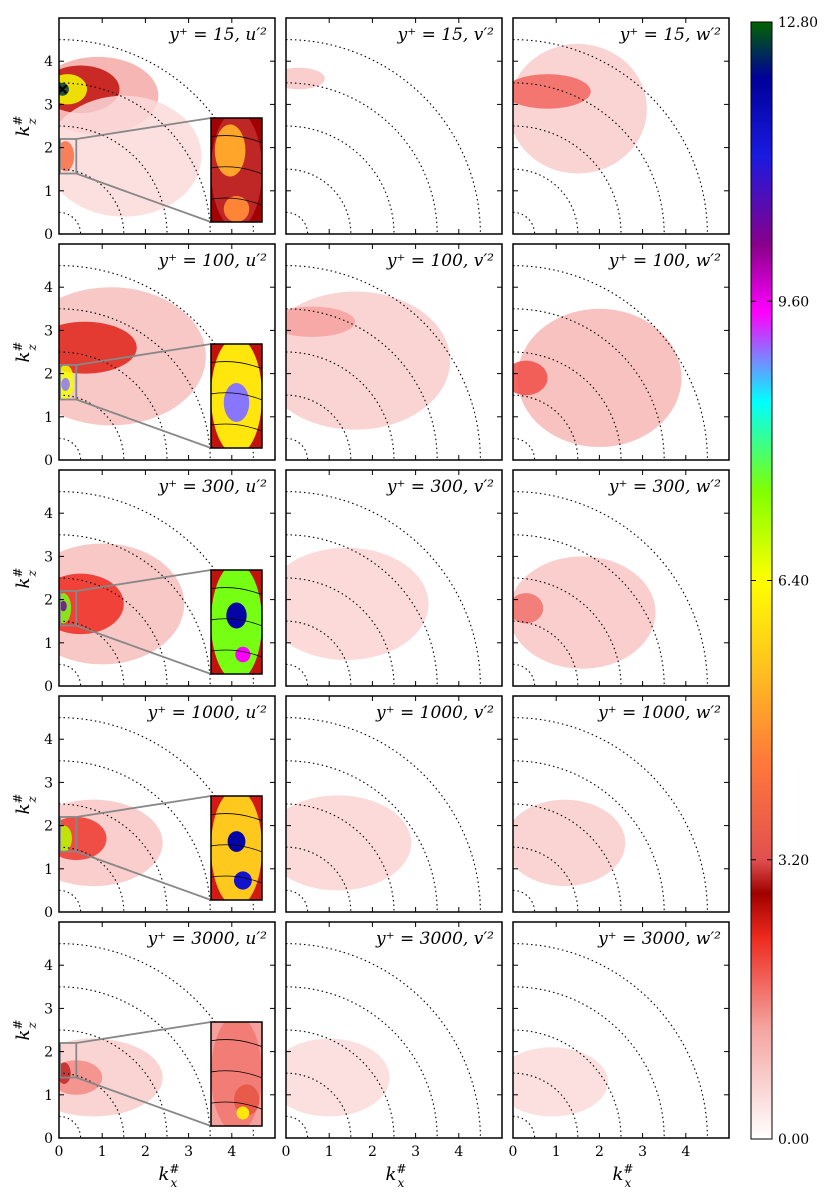  Describe the element at coordinates (372, 1152) in the screenshot. I see `x-tick-label: 2` at that location.